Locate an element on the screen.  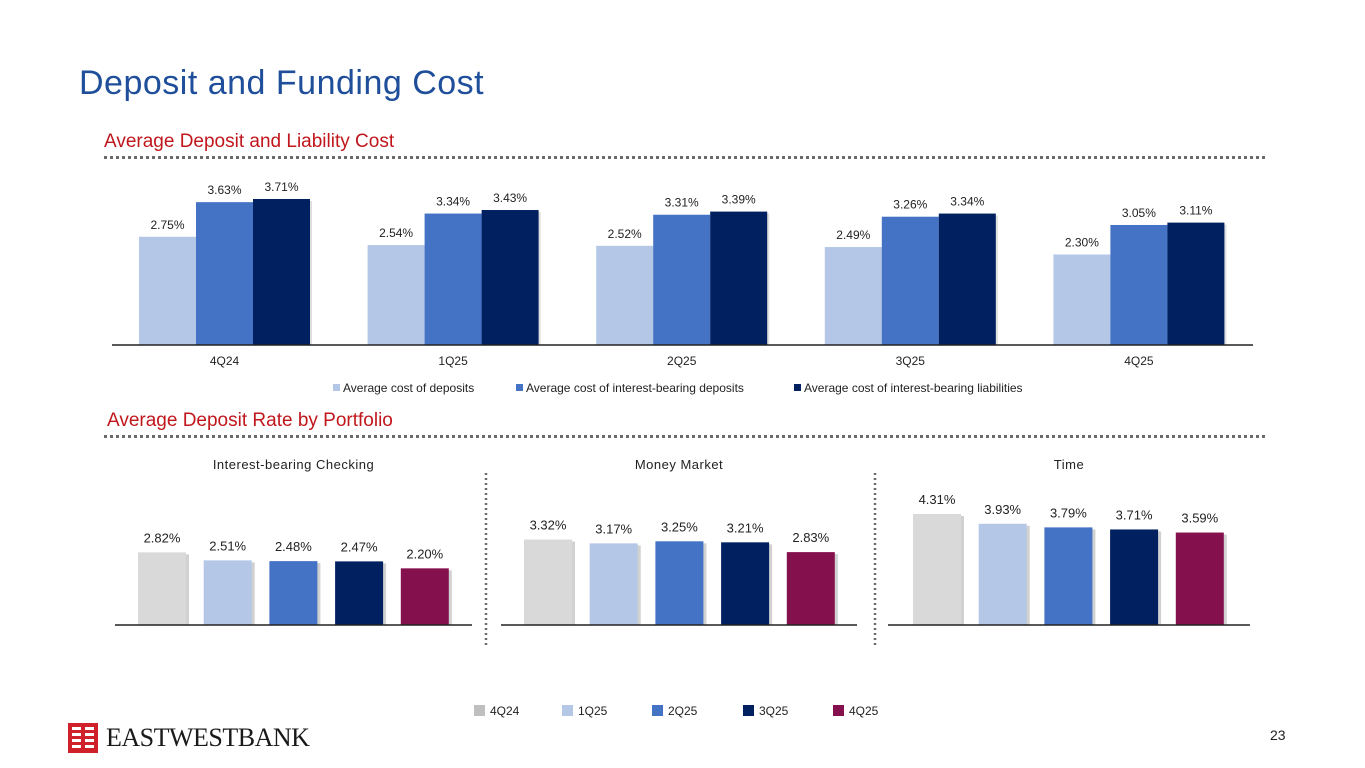
x-tick-label: 4Q25 is located at coordinates (1139, 361).